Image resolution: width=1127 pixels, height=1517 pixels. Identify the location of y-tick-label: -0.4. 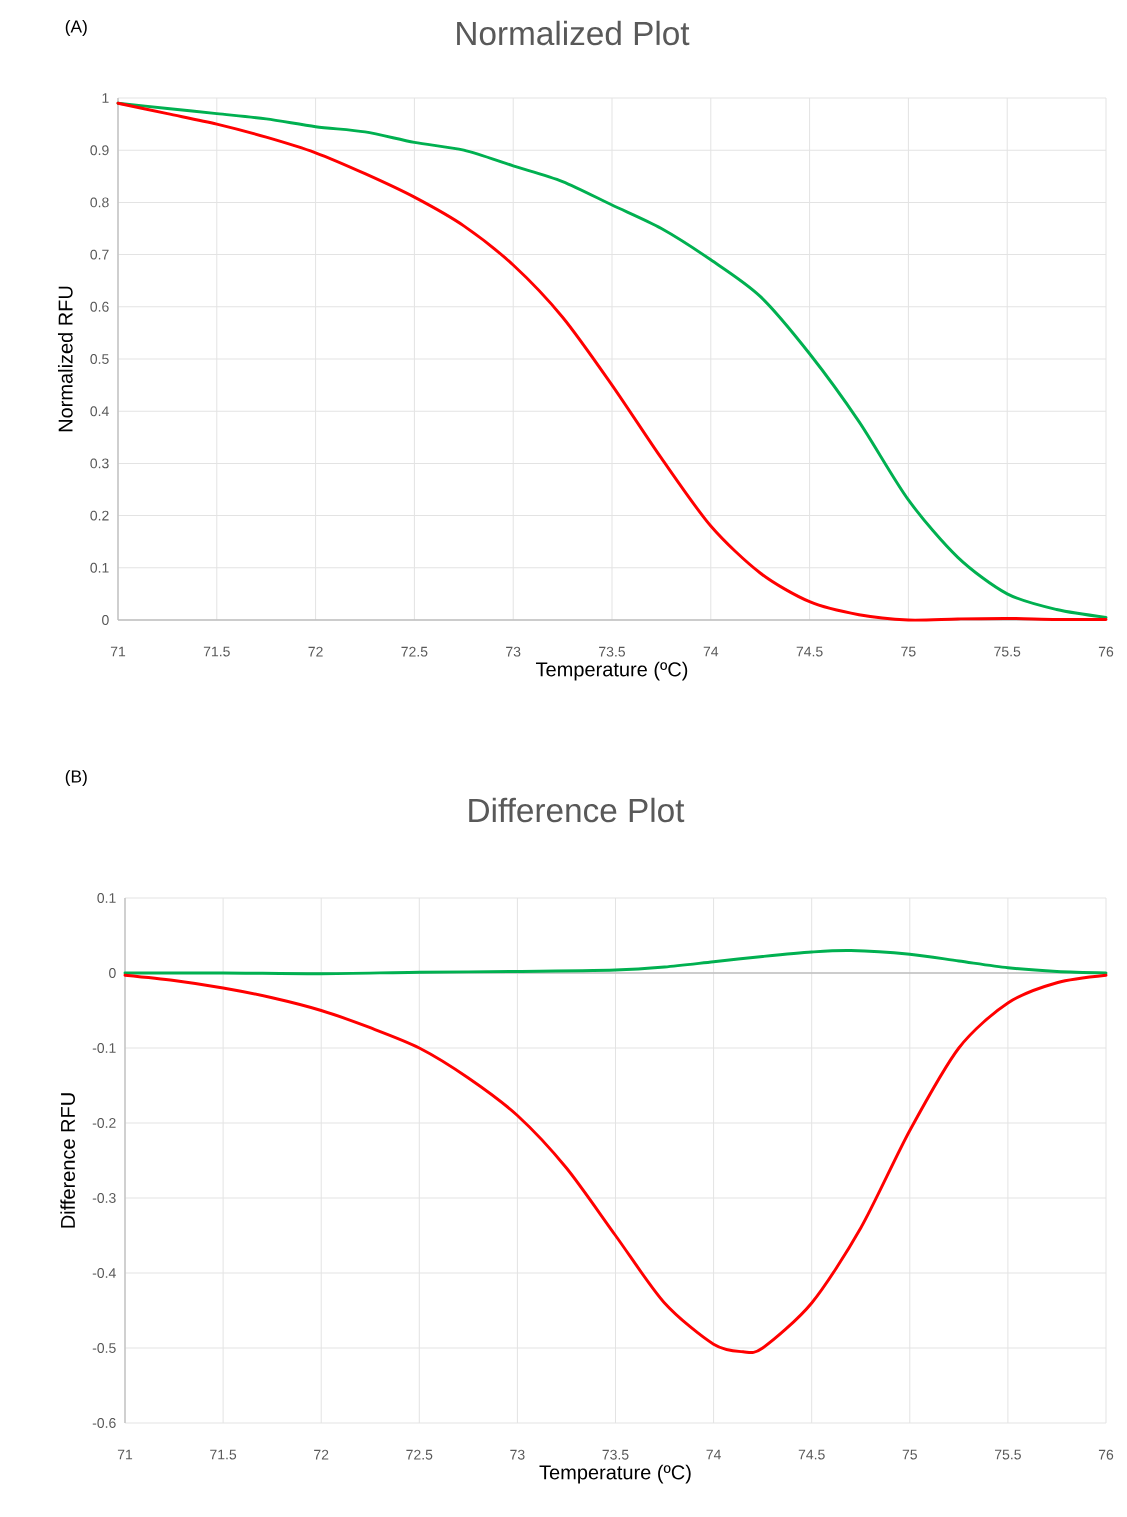
(104, 1273).